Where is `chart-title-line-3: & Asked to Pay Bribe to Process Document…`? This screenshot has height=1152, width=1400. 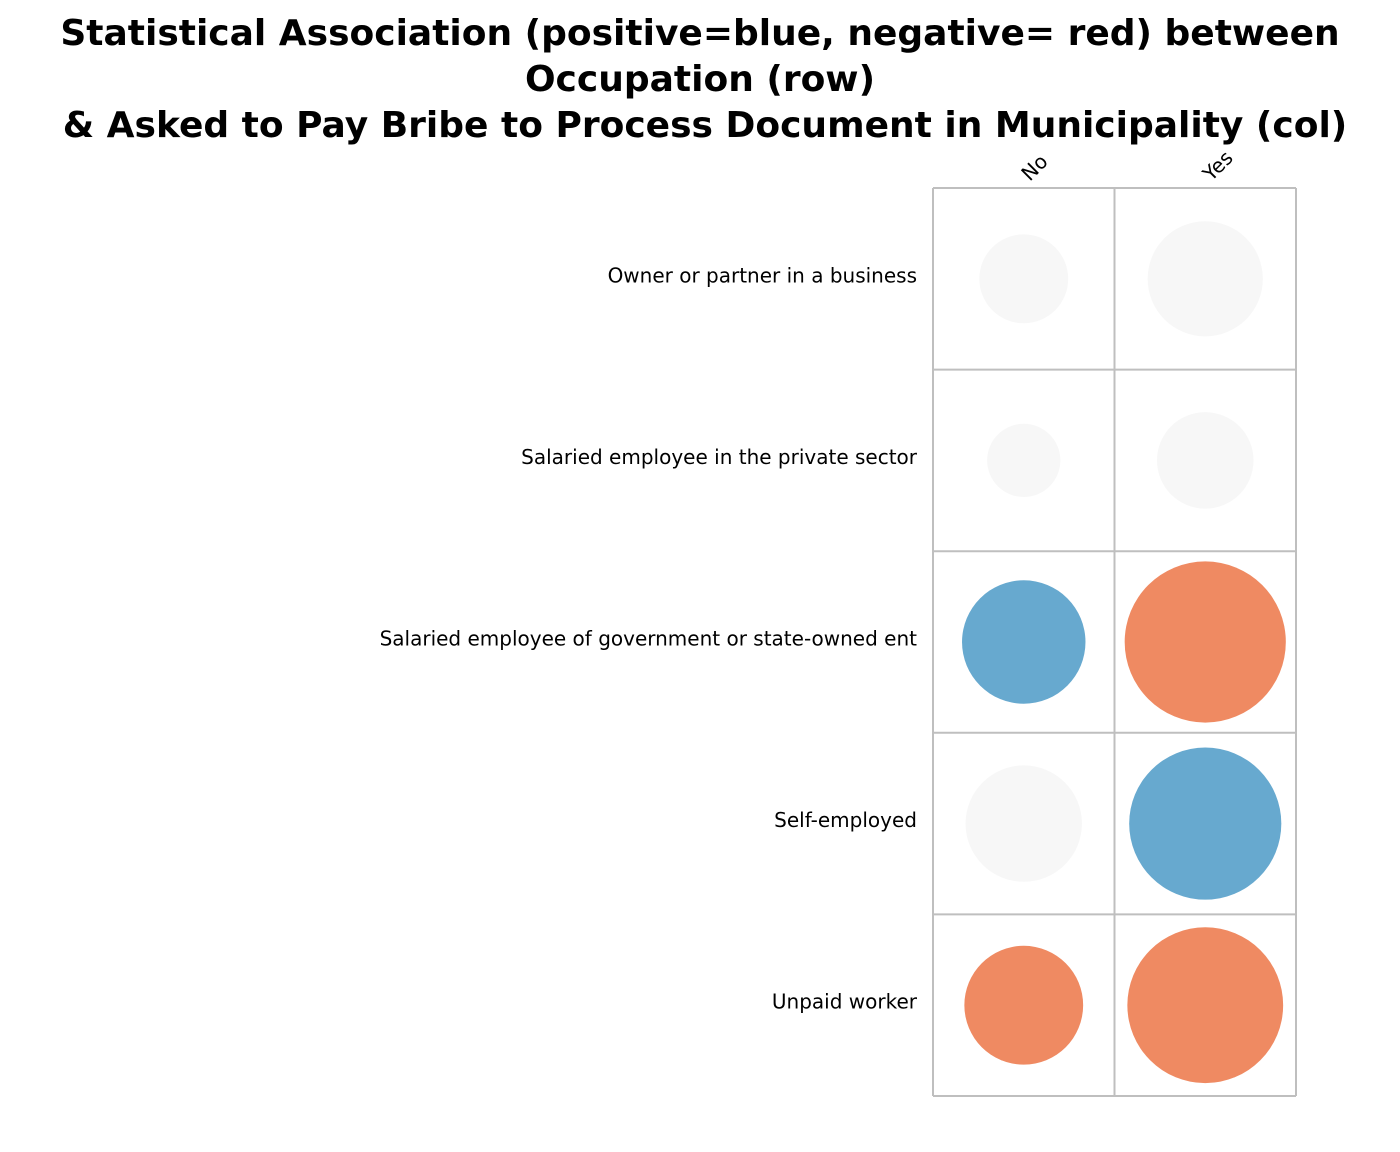 chart-title-line-3: & Asked to Pay Bribe to Process Document… is located at coordinates (705, 125).